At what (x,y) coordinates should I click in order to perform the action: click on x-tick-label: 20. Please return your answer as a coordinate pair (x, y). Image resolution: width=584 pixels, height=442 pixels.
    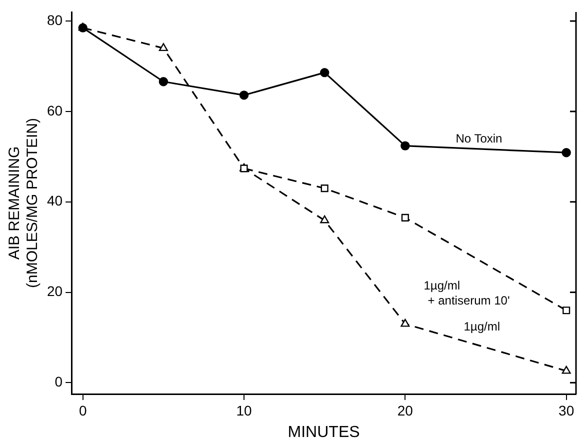
    Looking at the image, I should click on (405, 410).